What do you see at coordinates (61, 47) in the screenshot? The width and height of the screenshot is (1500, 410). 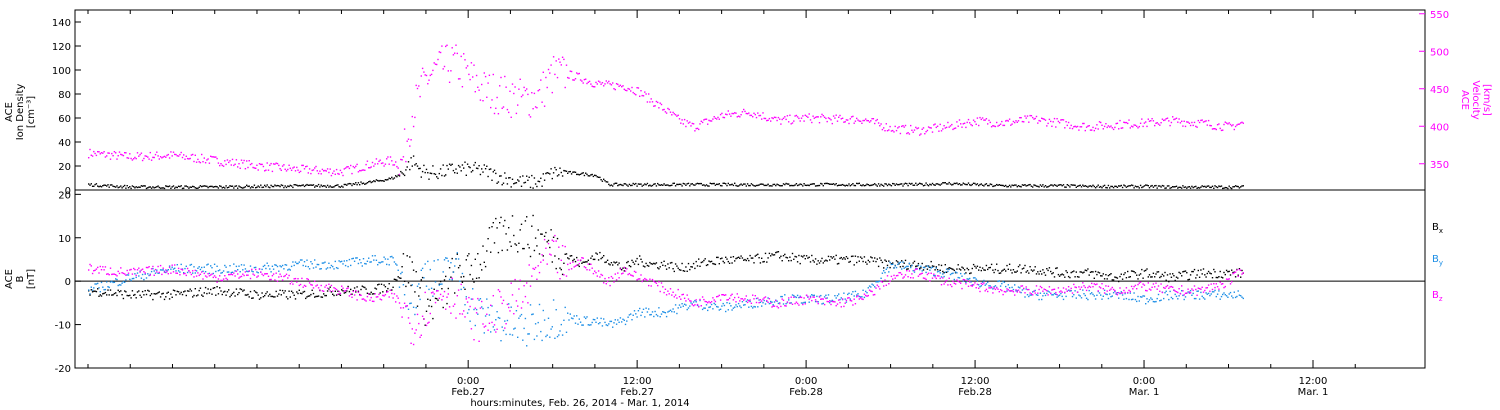 I see `top-left-tick-label: 120` at bounding box center [61, 47].